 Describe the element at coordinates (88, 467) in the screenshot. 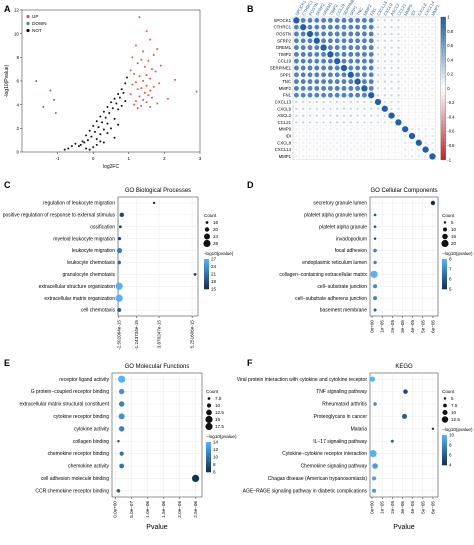

I see `category-label: chemokine activity` at that location.